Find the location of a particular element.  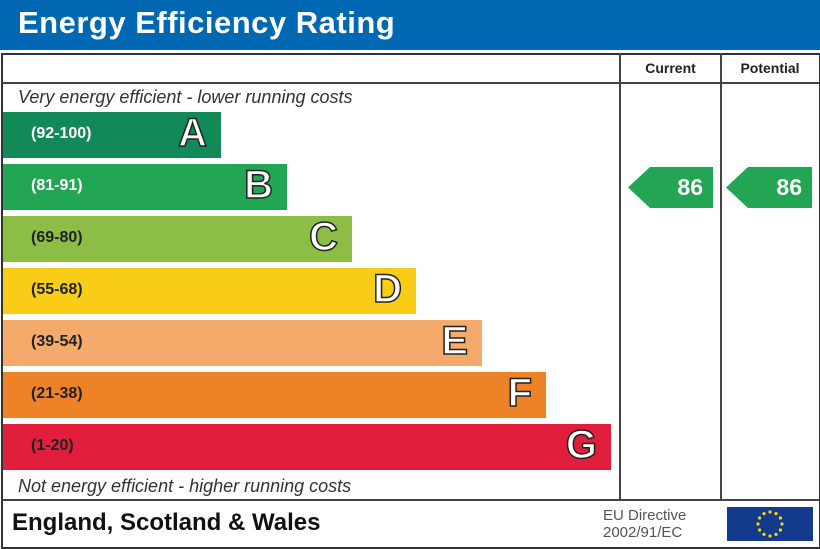

country-label: England, Scotland & Wales is located at coordinates (166, 522).